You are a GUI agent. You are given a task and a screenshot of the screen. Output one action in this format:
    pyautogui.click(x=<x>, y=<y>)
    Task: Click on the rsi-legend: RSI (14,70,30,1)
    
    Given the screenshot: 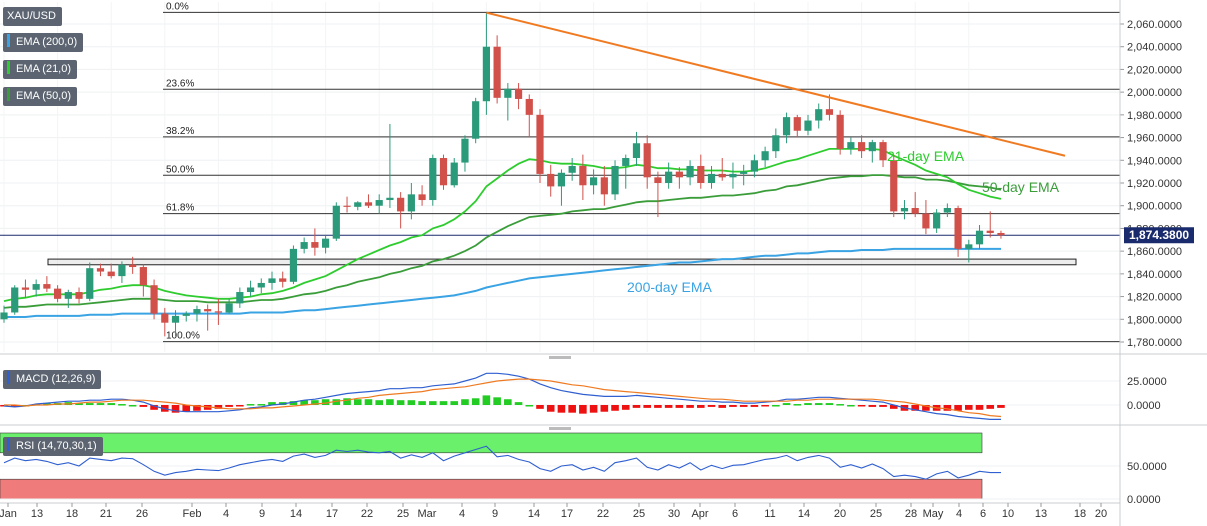 What is the action you would take?
    pyautogui.click(x=53, y=446)
    